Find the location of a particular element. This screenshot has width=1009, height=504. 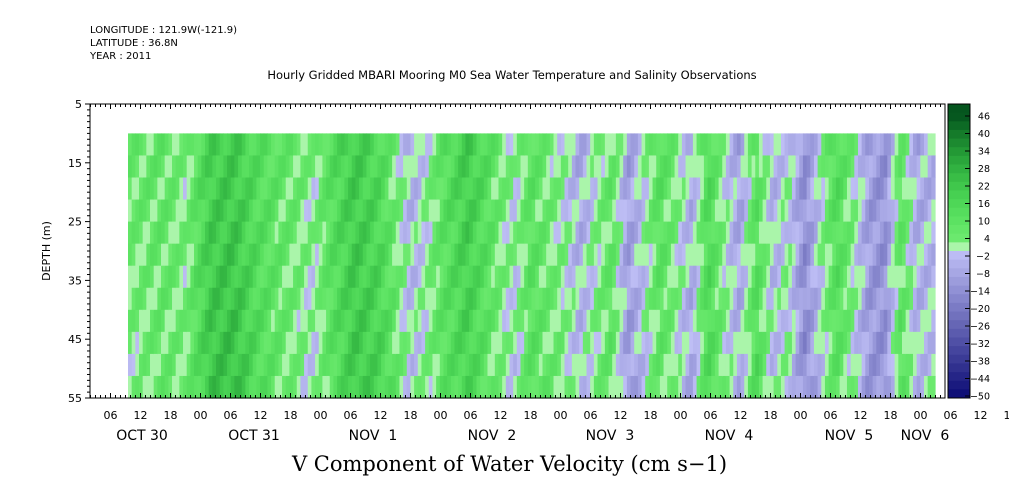

x-hour-label: 06 is located at coordinates (351, 415).